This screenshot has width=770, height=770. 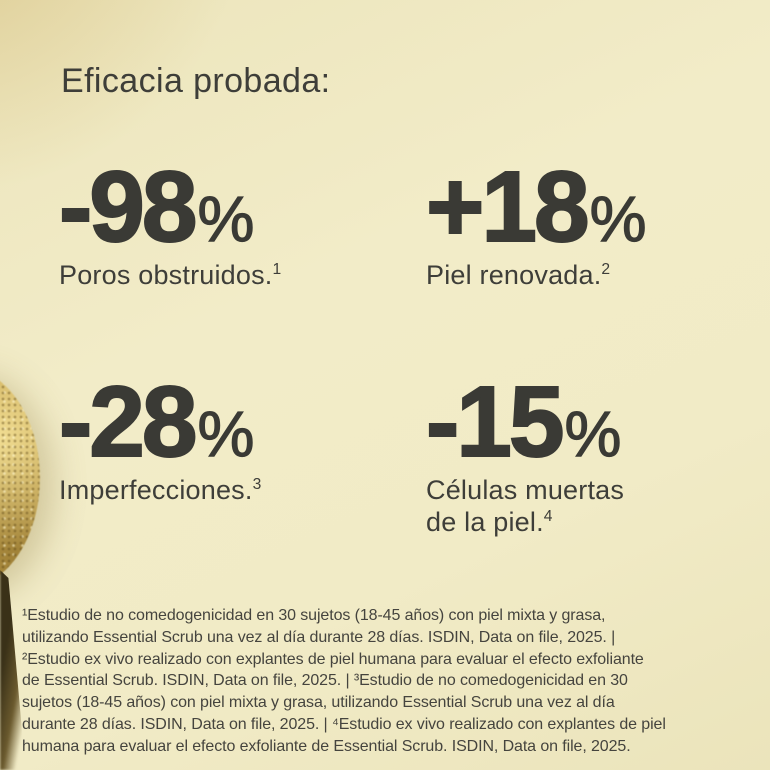 What do you see at coordinates (548, 517) in the screenshot?
I see `footnote-marker: 4` at bounding box center [548, 517].